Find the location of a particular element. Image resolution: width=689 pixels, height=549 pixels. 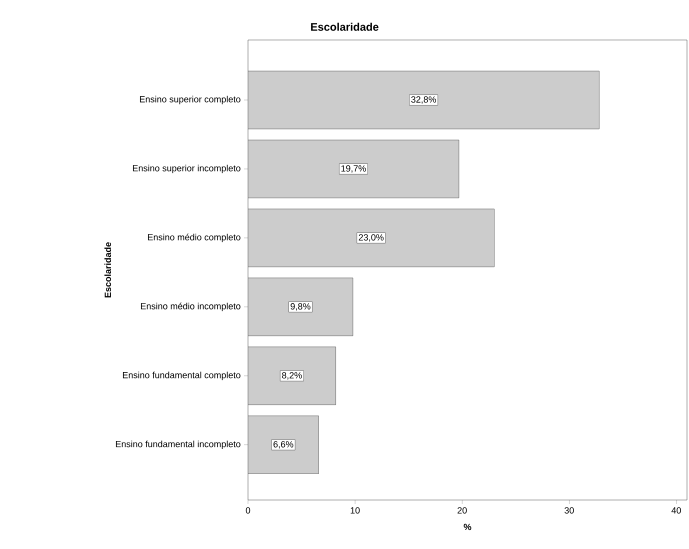

x-axis-title: % is located at coordinates (468, 527).